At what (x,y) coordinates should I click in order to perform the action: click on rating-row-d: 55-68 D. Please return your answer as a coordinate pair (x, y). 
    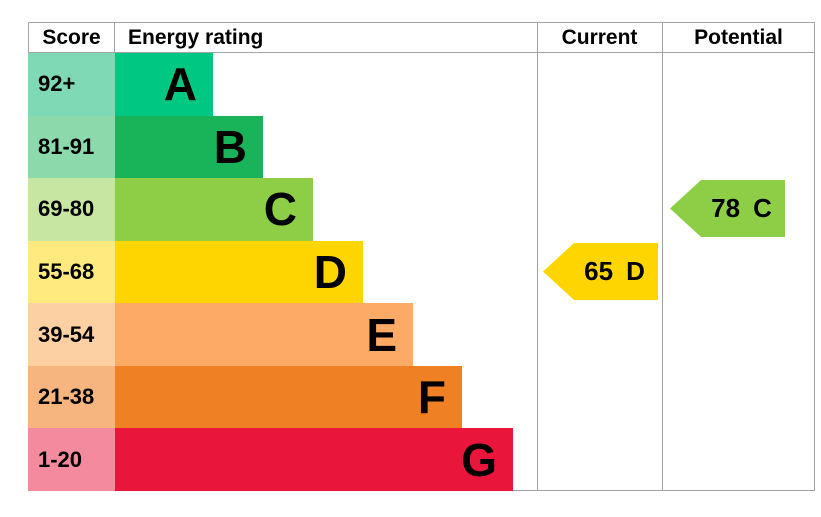
    Looking at the image, I should click on (421, 272).